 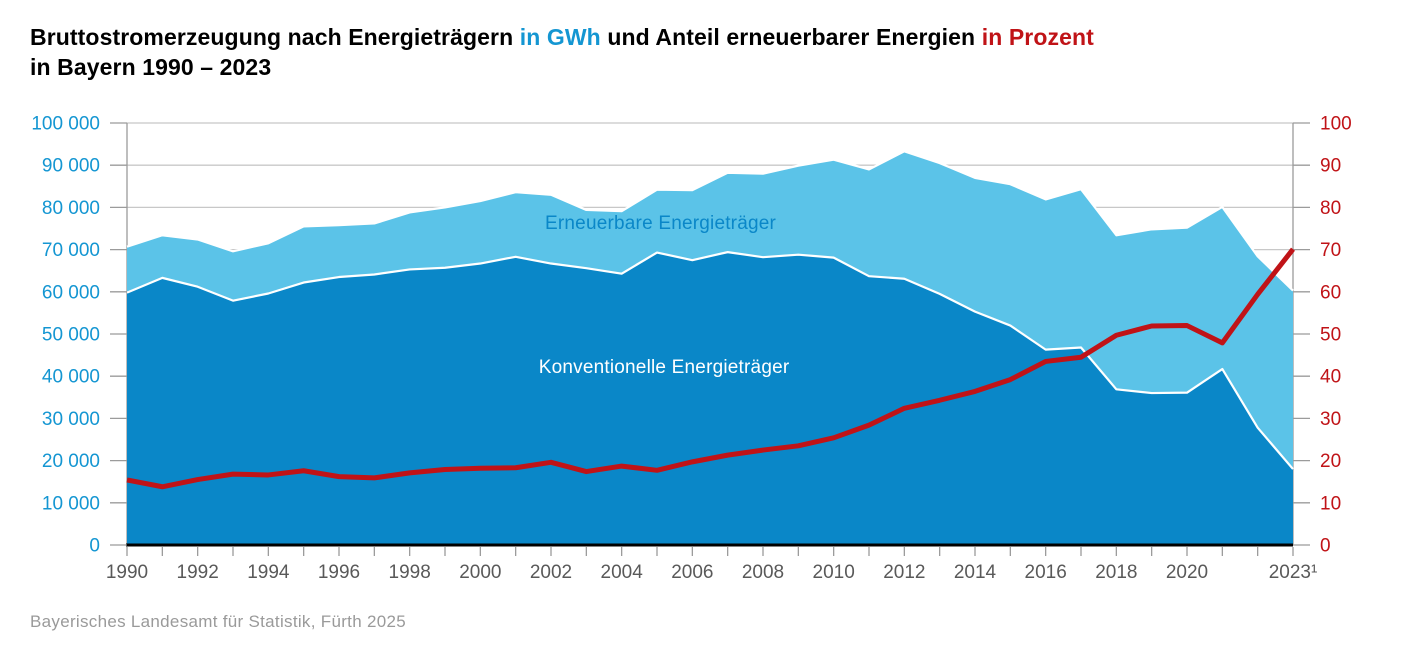 What do you see at coordinates (71, 166) in the screenshot?
I see `y-axis-left-label: 90 000` at bounding box center [71, 166].